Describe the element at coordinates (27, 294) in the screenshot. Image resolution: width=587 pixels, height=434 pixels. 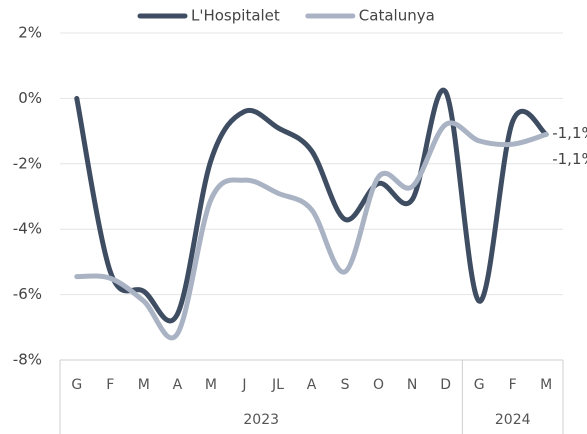
I see `y-tick-label: -6%` at that location.